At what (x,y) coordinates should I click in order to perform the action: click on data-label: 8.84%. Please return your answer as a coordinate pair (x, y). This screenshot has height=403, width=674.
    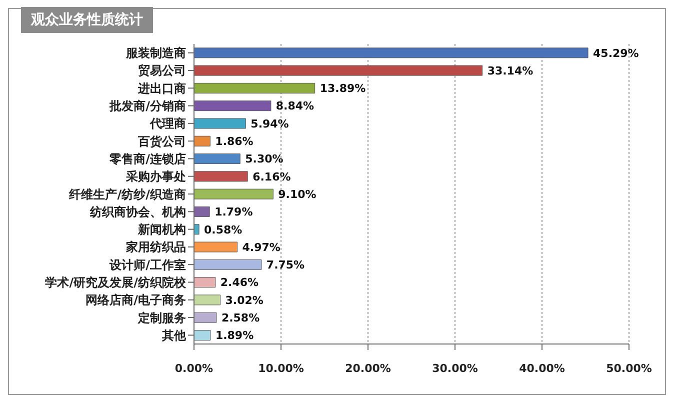
    Looking at the image, I should click on (295, 106).